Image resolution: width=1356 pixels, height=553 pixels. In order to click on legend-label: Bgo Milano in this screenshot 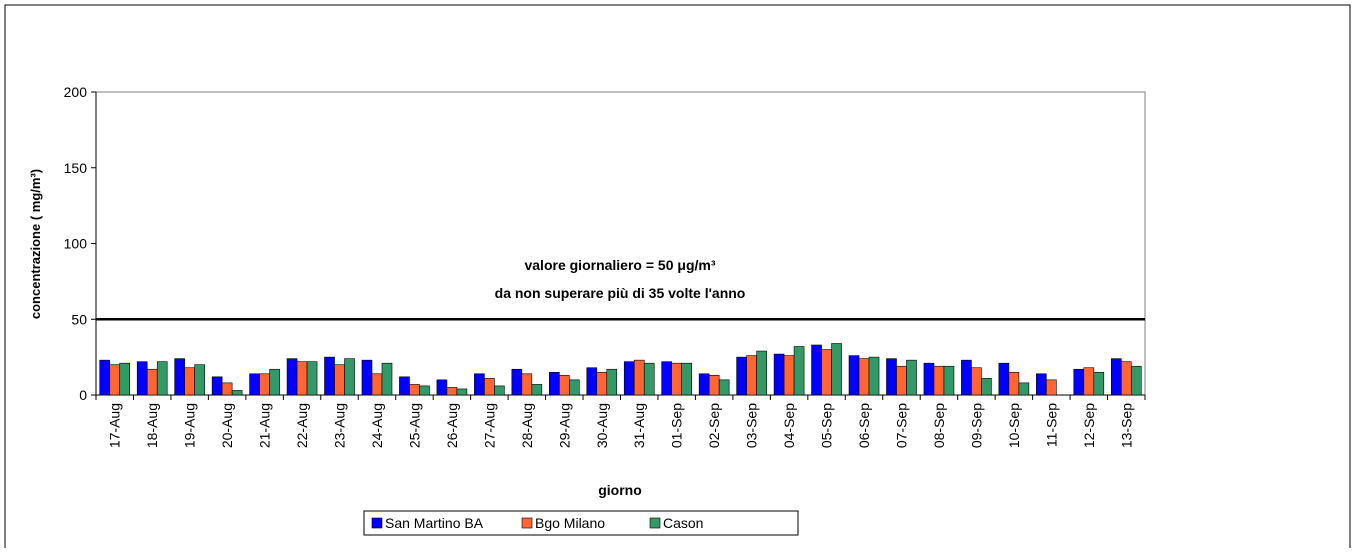, I will do `click(570, 523)`.